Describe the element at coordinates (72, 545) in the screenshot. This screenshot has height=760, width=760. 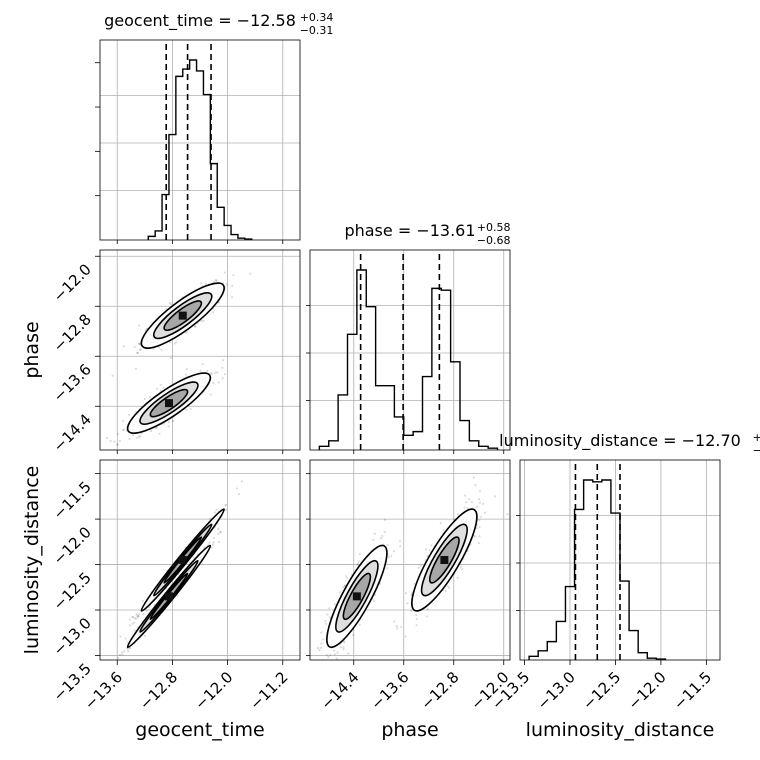
I see `y-tick-label-luminosity_distance: −12.0` at that location.